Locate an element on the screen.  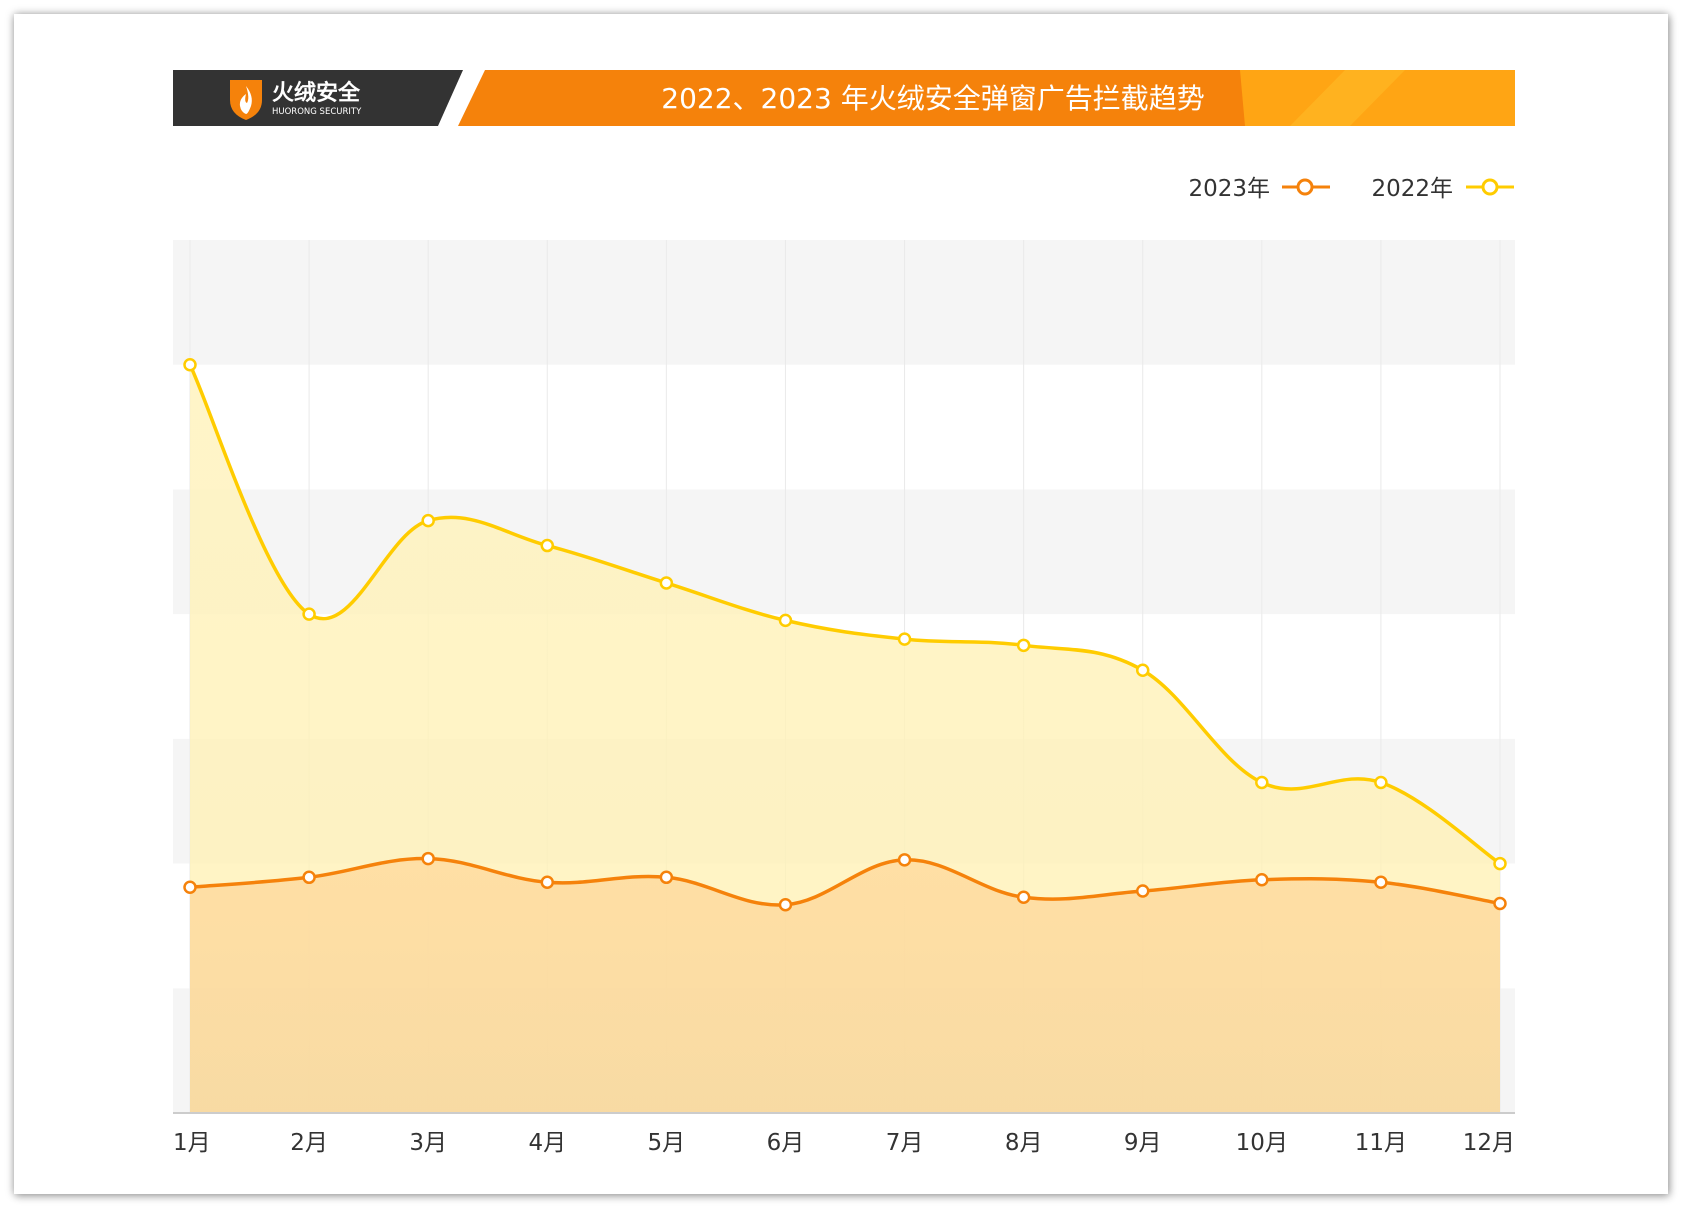
legend-marker-2023 is located at coordinates (1305, 187).